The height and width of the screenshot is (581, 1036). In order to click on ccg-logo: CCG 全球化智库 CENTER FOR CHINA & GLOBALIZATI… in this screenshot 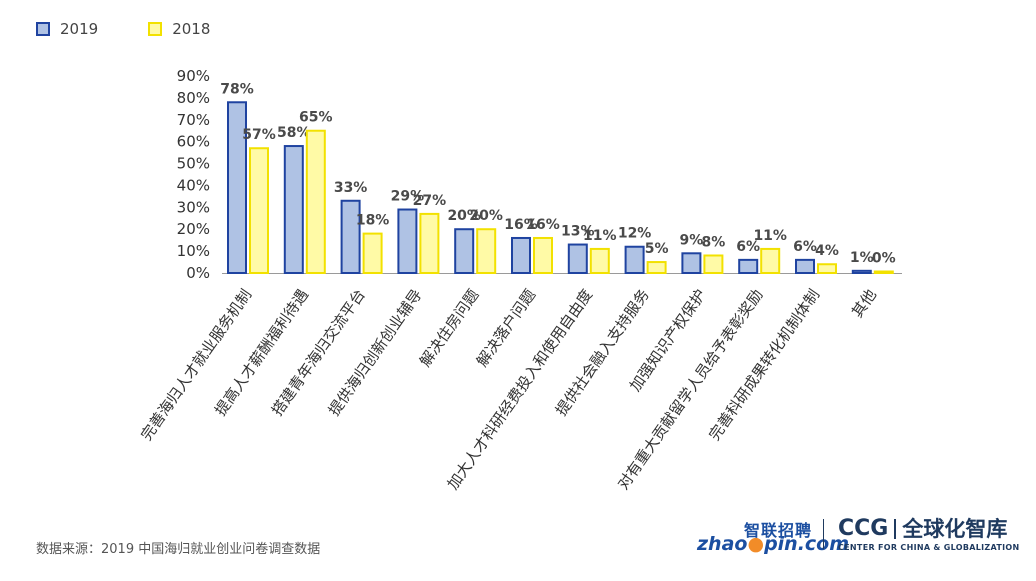, I will do `click(933, 537)`.